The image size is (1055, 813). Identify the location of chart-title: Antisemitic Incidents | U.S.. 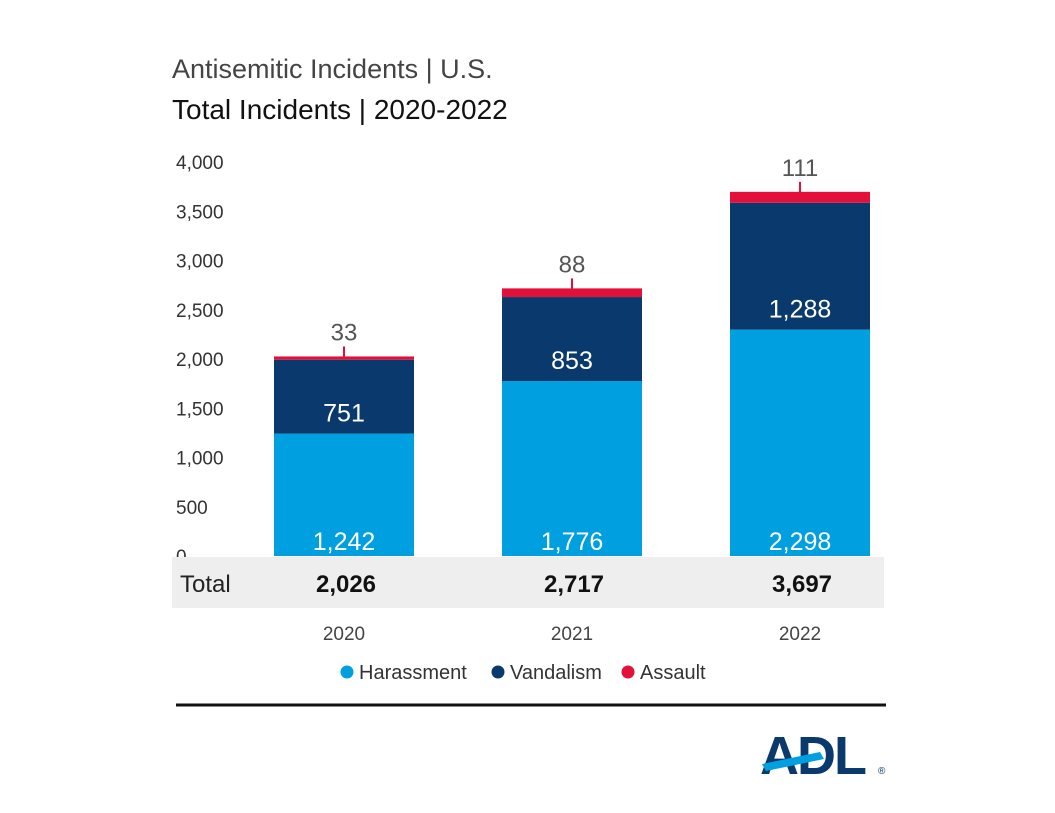
(332, 69).